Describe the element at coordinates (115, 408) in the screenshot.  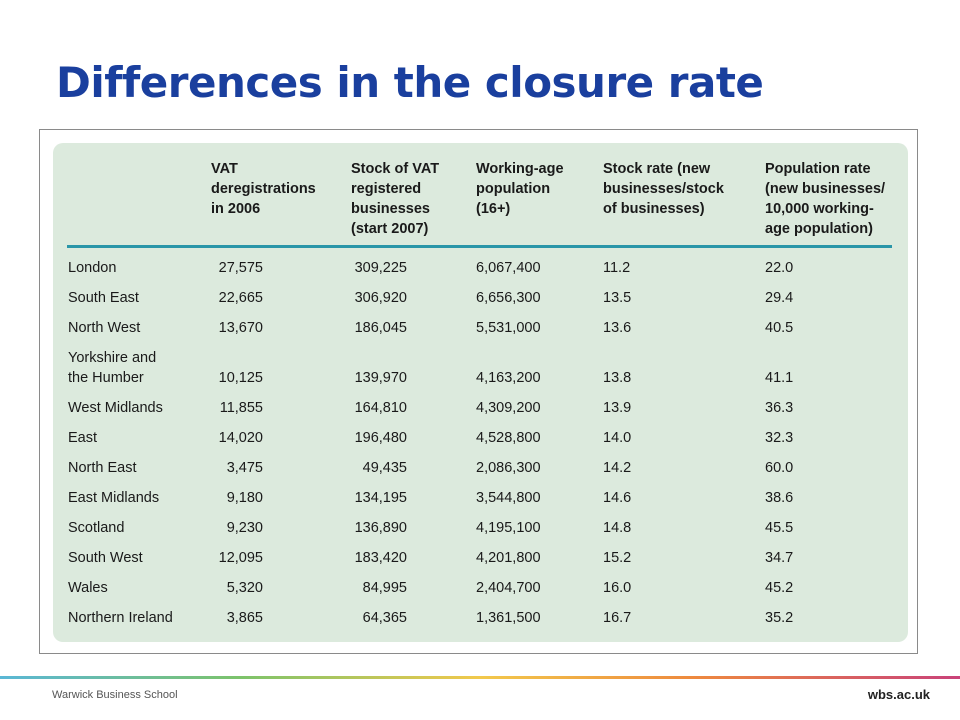
I see `region-name: West Midlands` at that location.